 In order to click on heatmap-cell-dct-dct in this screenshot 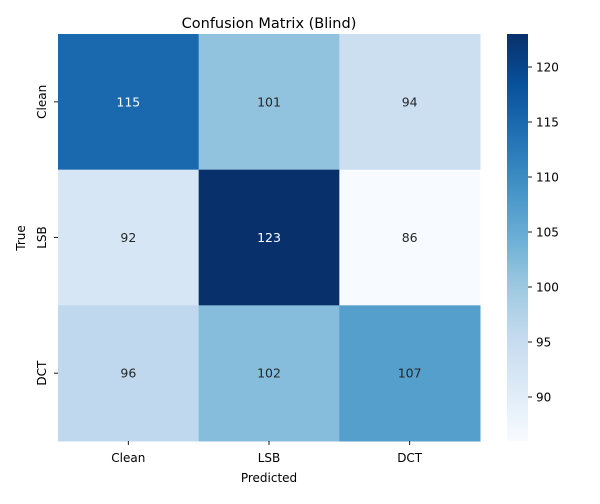, I will do `click(410, 373)`.